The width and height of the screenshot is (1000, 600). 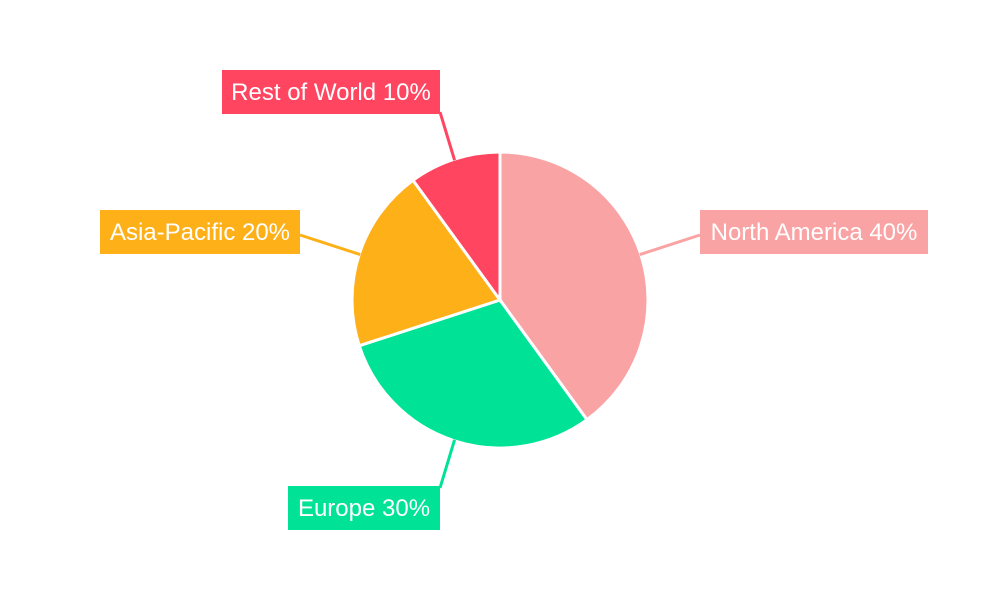 I want to click on data-label: Asia-Pacific 20%, so click(x=200, y=232).